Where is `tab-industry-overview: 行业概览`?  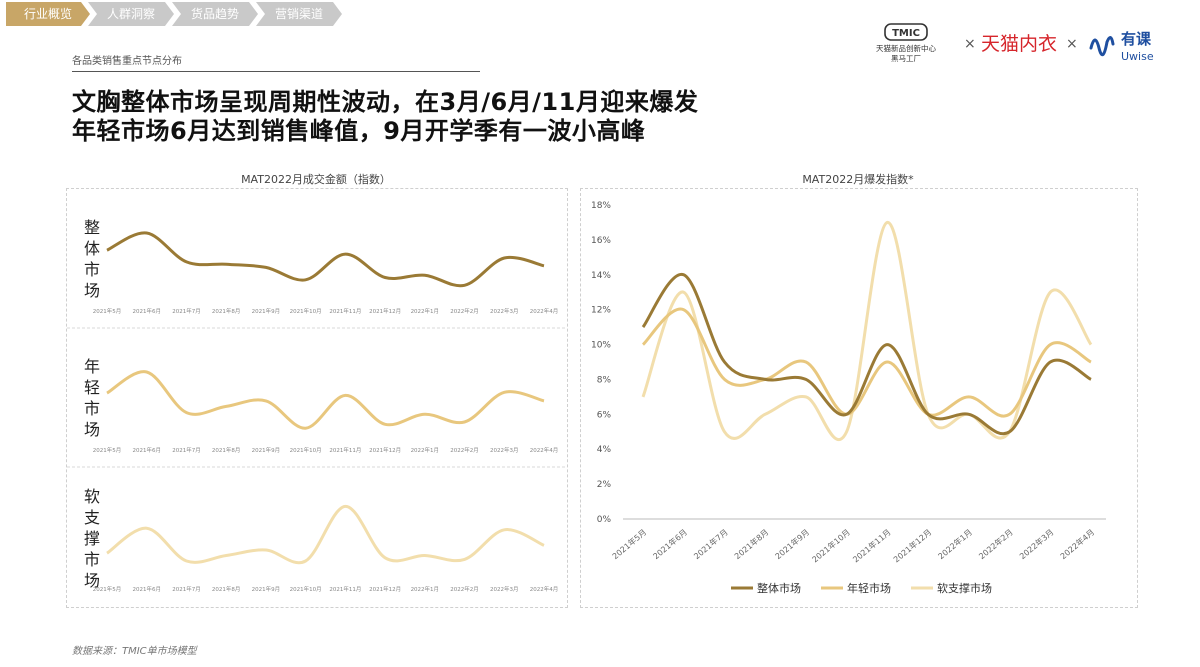 tab-industry-overview: 行业概览 is located at coordinates (48, 14).